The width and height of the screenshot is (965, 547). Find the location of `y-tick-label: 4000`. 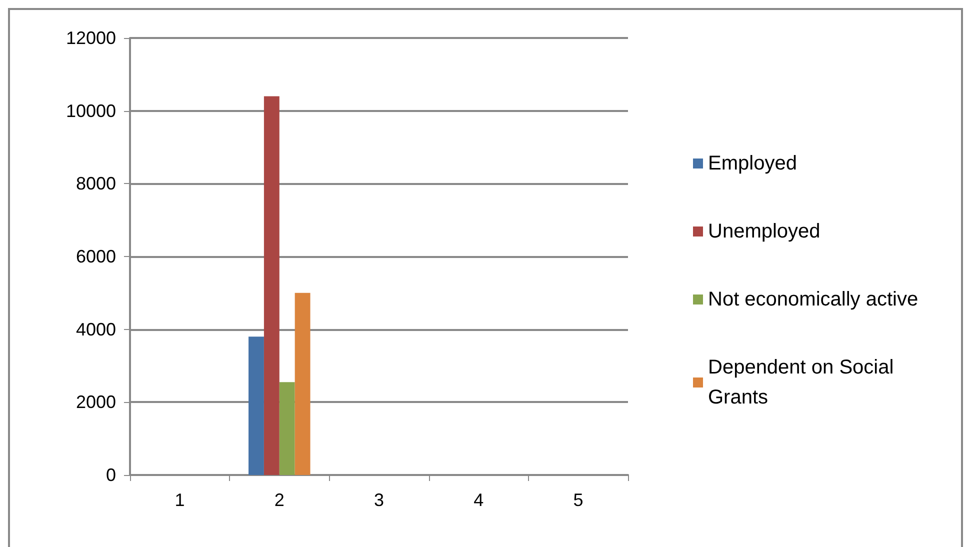

y-tick-label: 4000 is located at coordinates (96, 329).